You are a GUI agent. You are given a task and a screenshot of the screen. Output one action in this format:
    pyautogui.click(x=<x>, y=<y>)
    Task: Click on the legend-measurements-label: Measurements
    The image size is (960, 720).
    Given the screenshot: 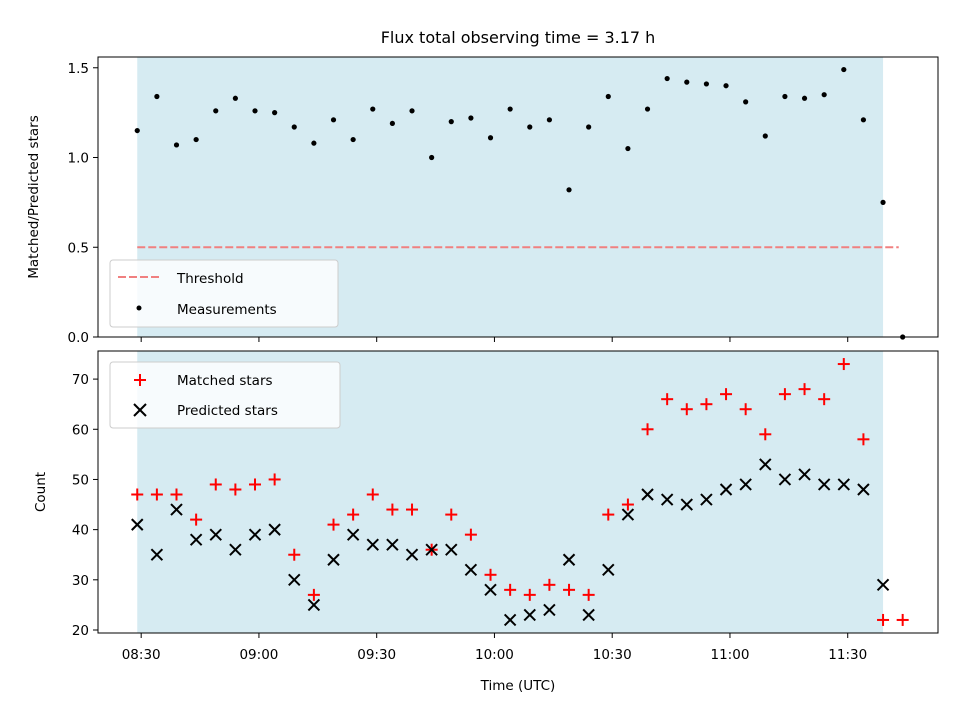 What is the action you would take?
    pyautogui.click(x=227, y=310)
    